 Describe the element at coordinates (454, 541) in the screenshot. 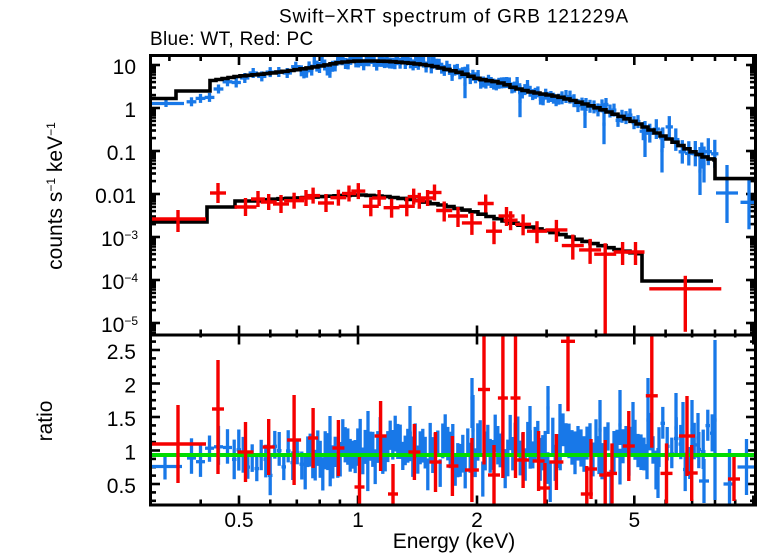

I see `svg-text: Energy (keV)` at that location.